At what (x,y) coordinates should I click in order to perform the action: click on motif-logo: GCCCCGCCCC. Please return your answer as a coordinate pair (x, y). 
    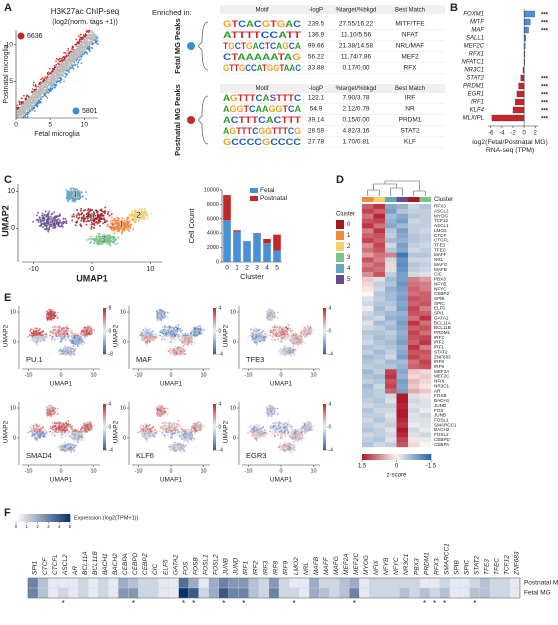
    Looking at the image, I should click on (262, 142).